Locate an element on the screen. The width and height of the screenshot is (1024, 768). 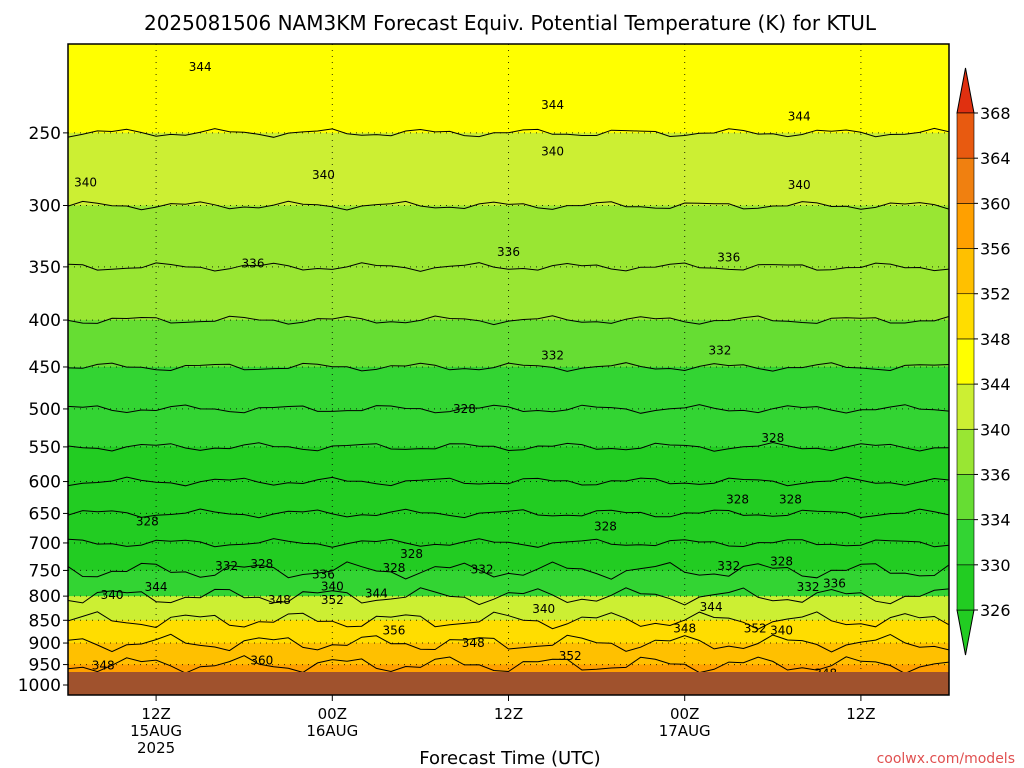
colorbar-label: 368 is located at coordinates (995, 113).